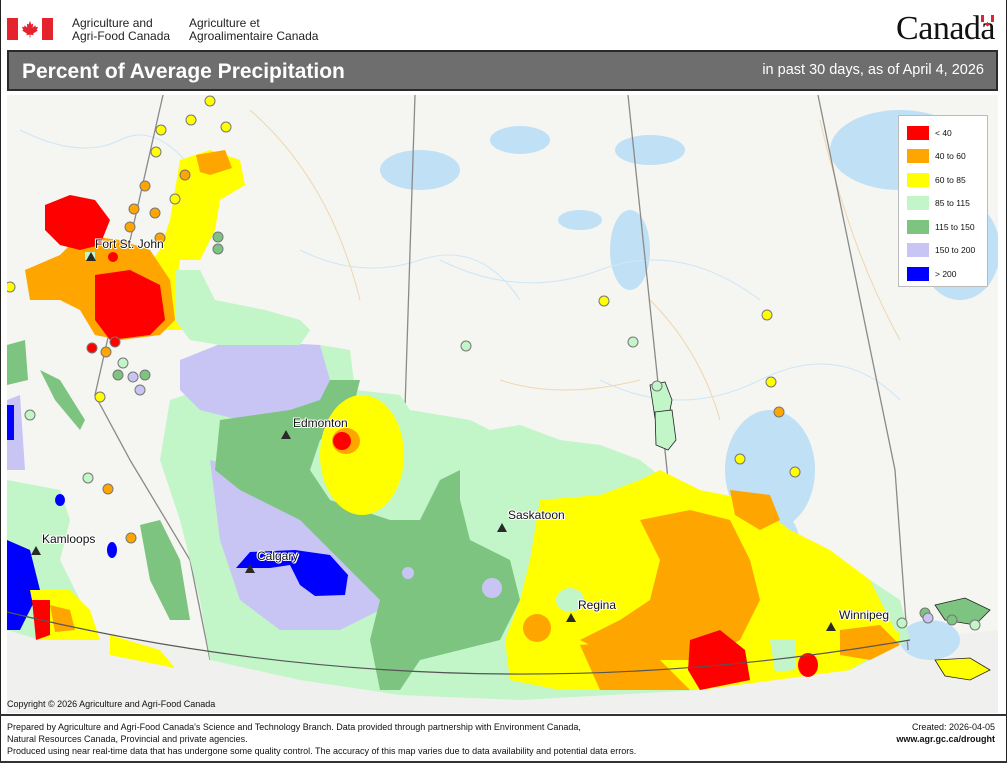 This screenshot has height=763, width=1007. I want to click on city-label-kamloops: Kamloops, so click(69, 539).